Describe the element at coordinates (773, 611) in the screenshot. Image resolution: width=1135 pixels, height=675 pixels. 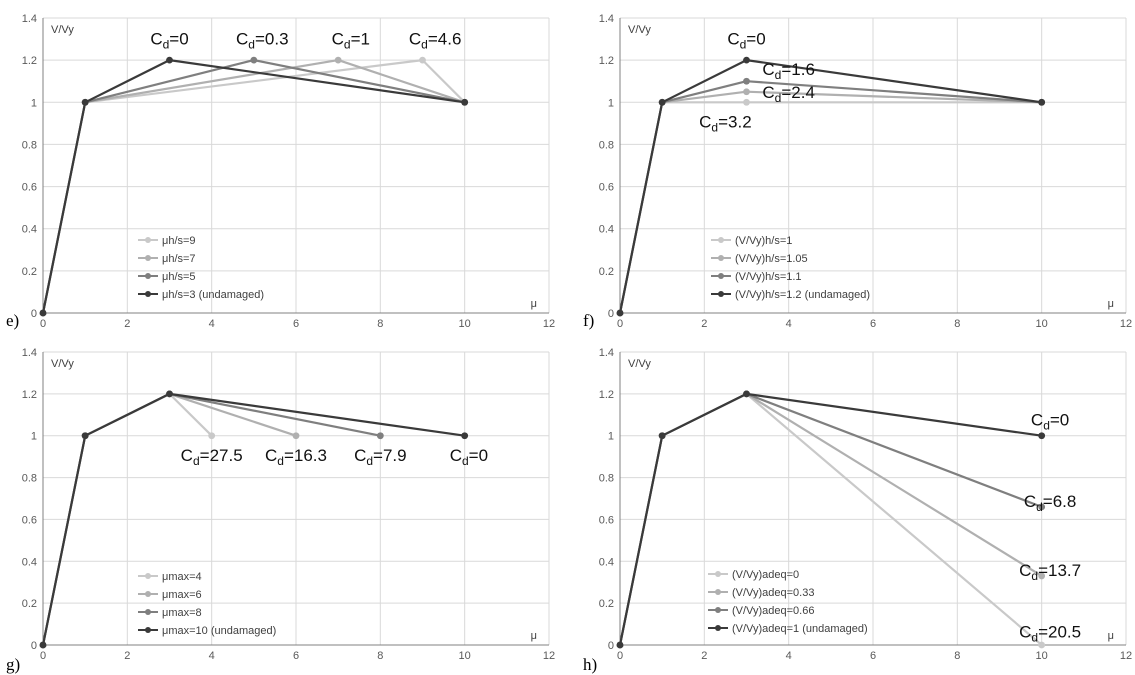
I see `legend-entry-label: (V/Vy)adeq=0.66` at that location.